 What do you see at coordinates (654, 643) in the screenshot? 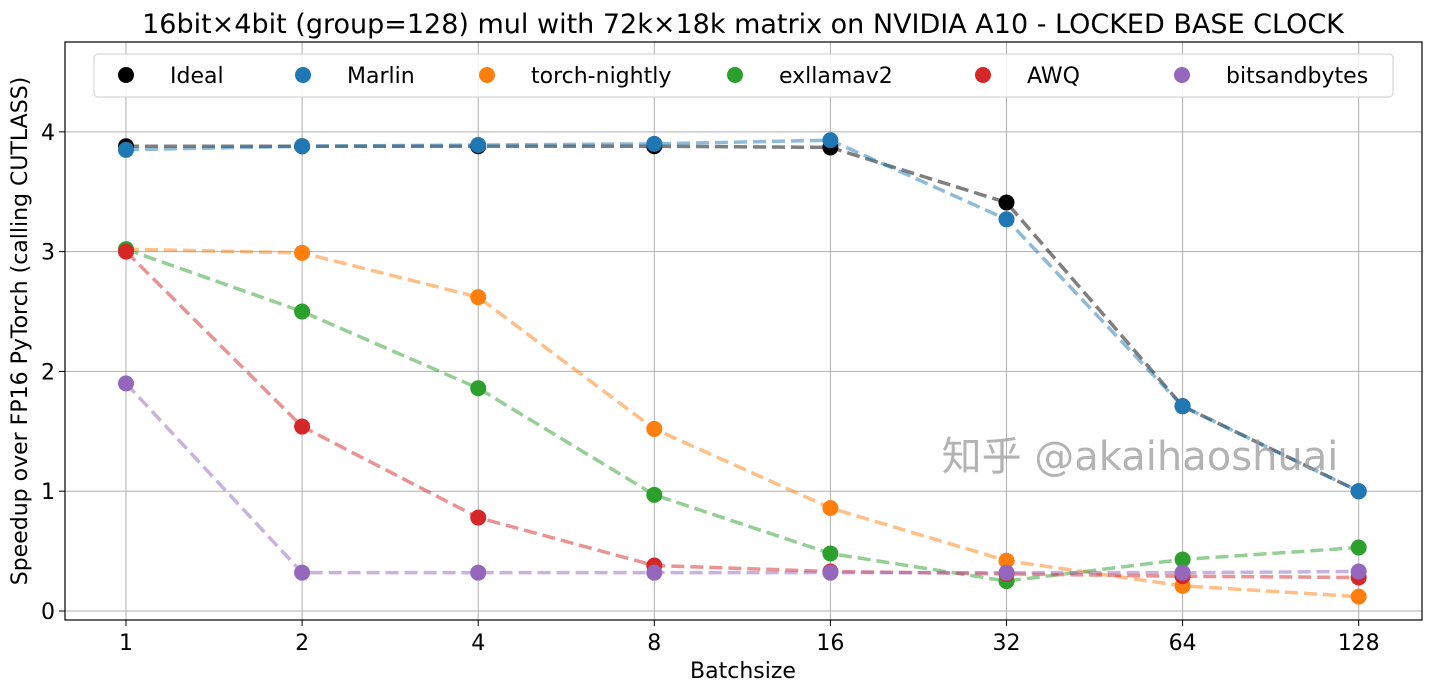
I see `x-tick-label: 8` at bounding box center [654, 643].